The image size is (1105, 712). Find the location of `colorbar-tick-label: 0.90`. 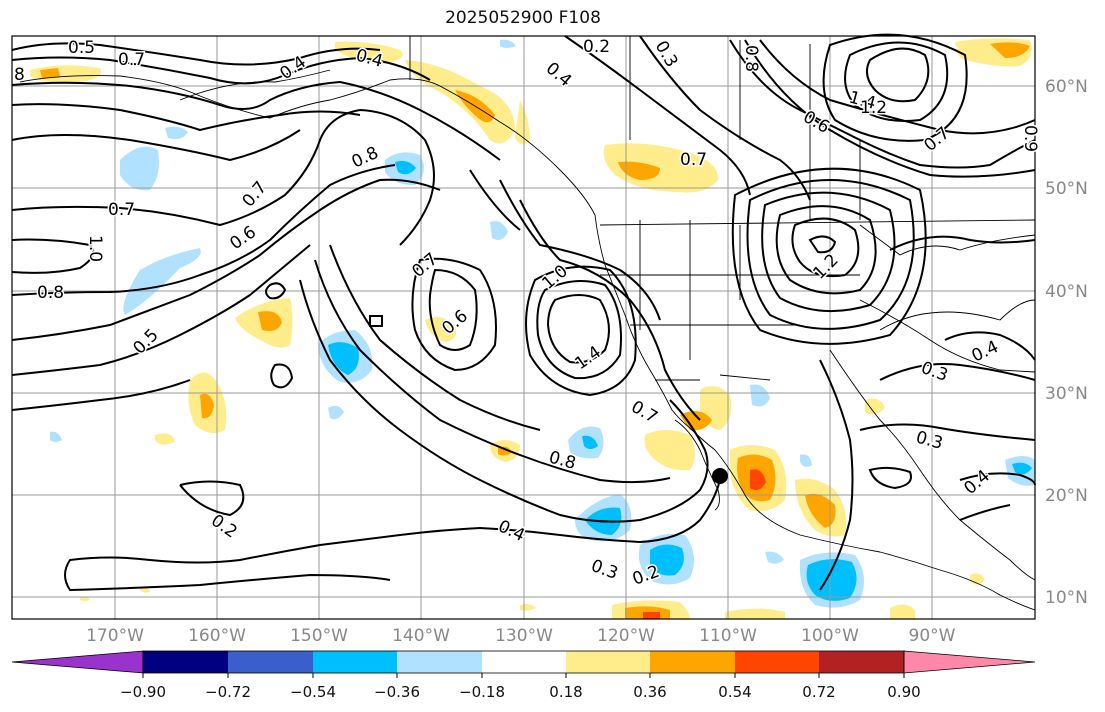

colorbar-tick-label: 0.90 is located at coordinates (904, 692).